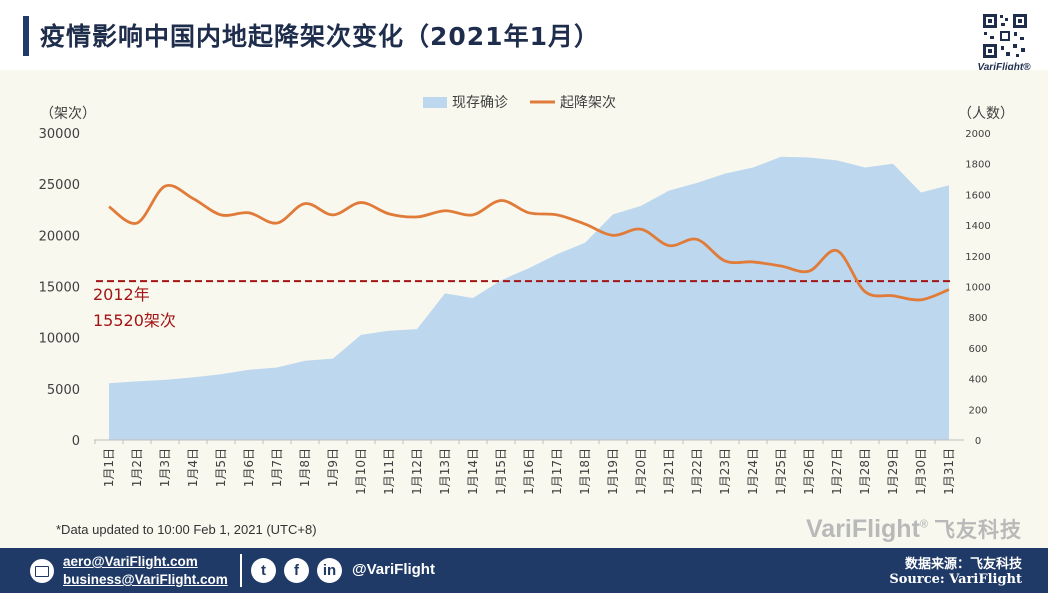 This screenshot has height=593, width=1048. I want to click on x-tick-label: 1月30日, so click(921, 471).